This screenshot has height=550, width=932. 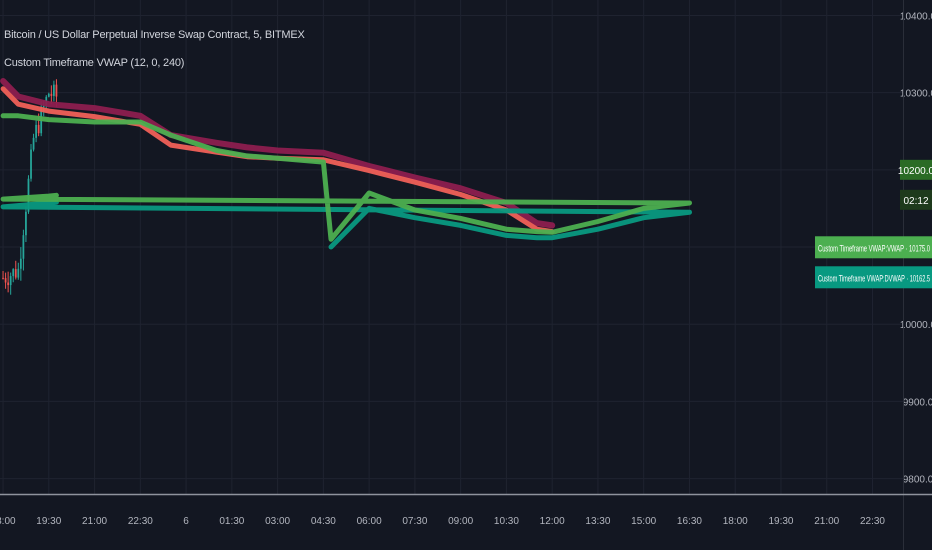 What do you see at coordinates (552, 521) in the screenshot?
I see `time-tick-label: 12:00` at bounding box center [552, 521].